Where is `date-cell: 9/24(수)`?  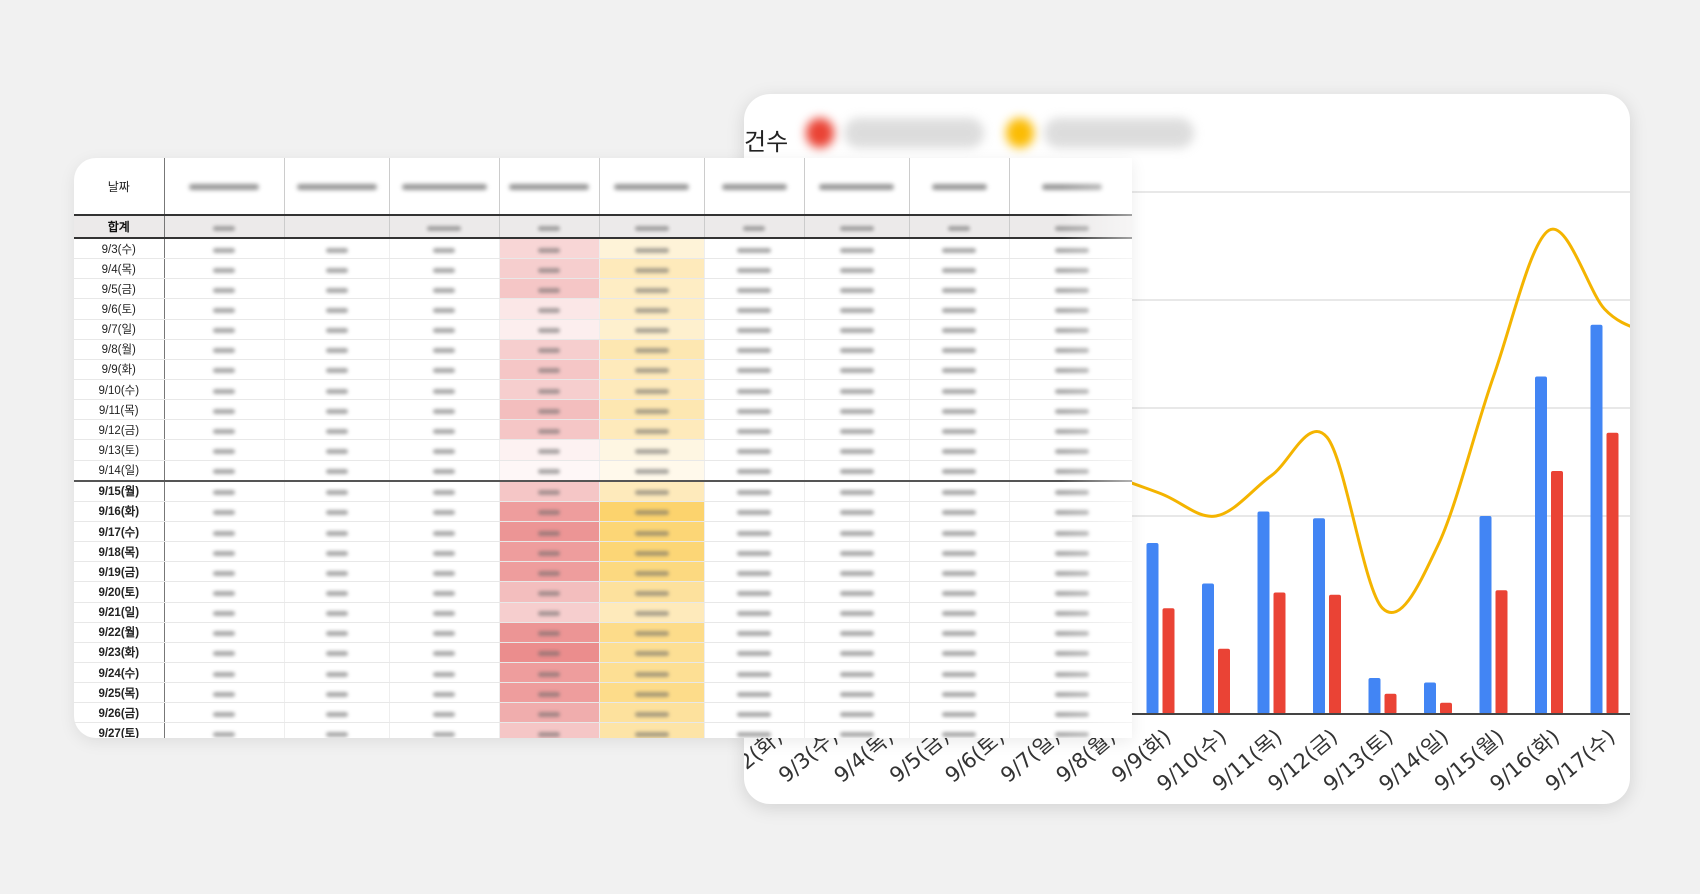 date-cell: 9/24(수) is located at coordinates (119, 673).